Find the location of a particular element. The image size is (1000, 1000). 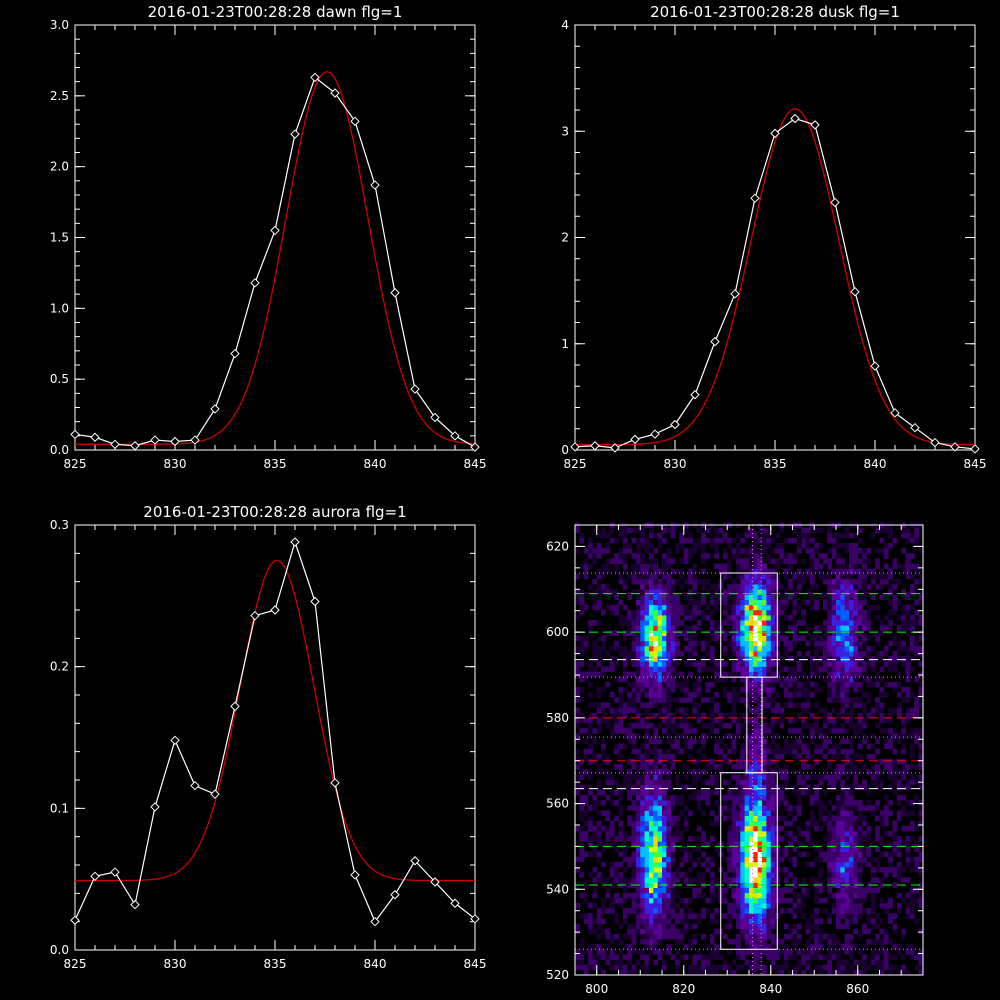

aurora-data-point is located at coordinates (455, 903).